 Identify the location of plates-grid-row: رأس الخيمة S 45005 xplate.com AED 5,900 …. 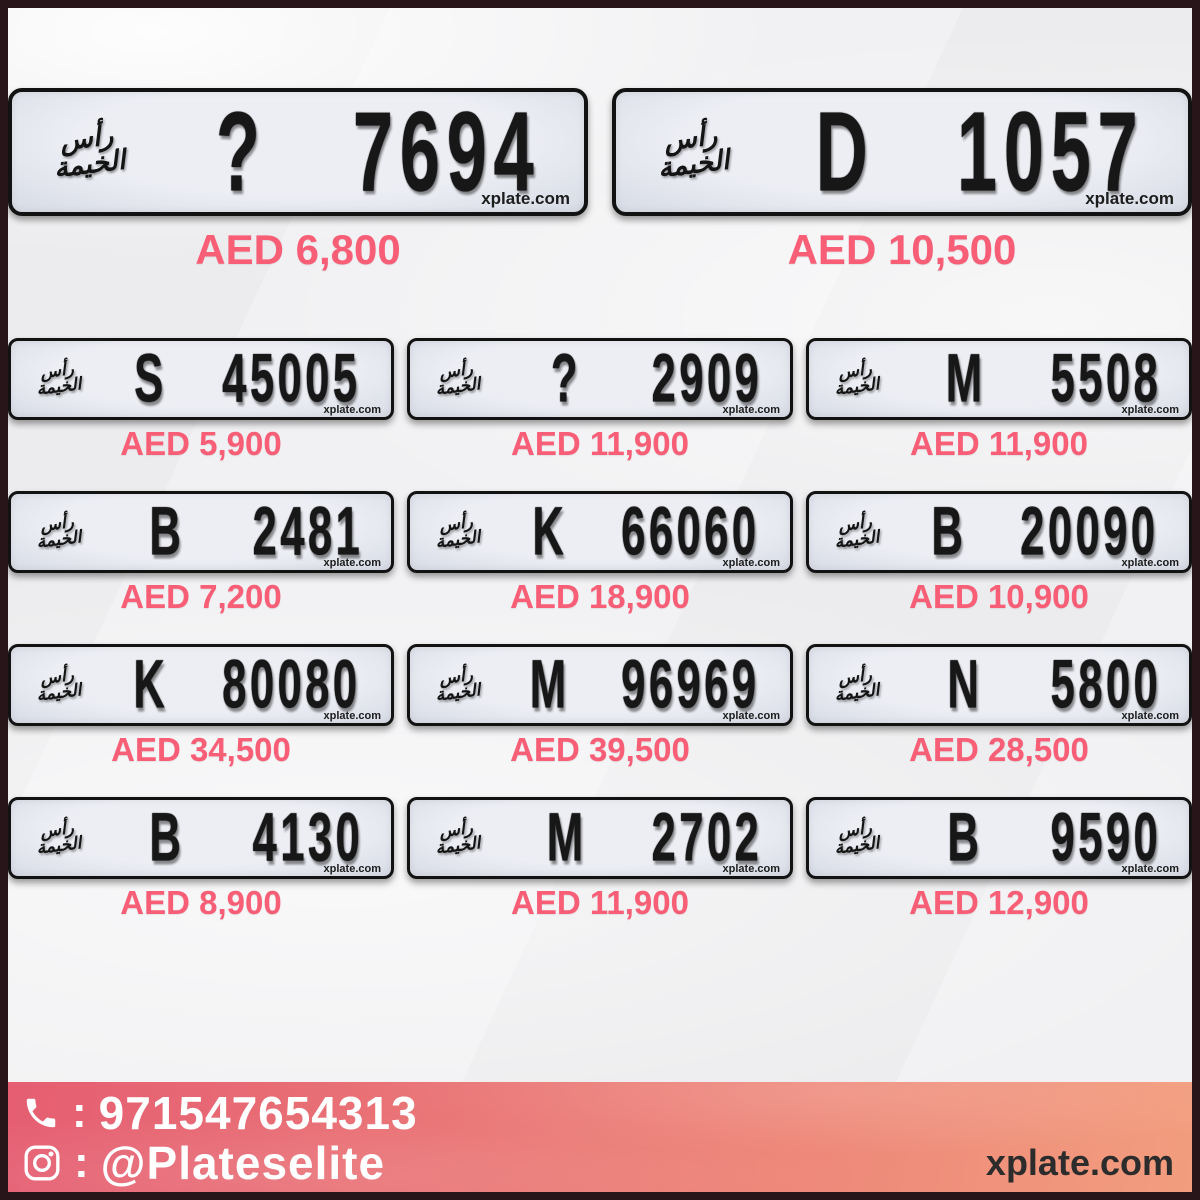
(600, 400).